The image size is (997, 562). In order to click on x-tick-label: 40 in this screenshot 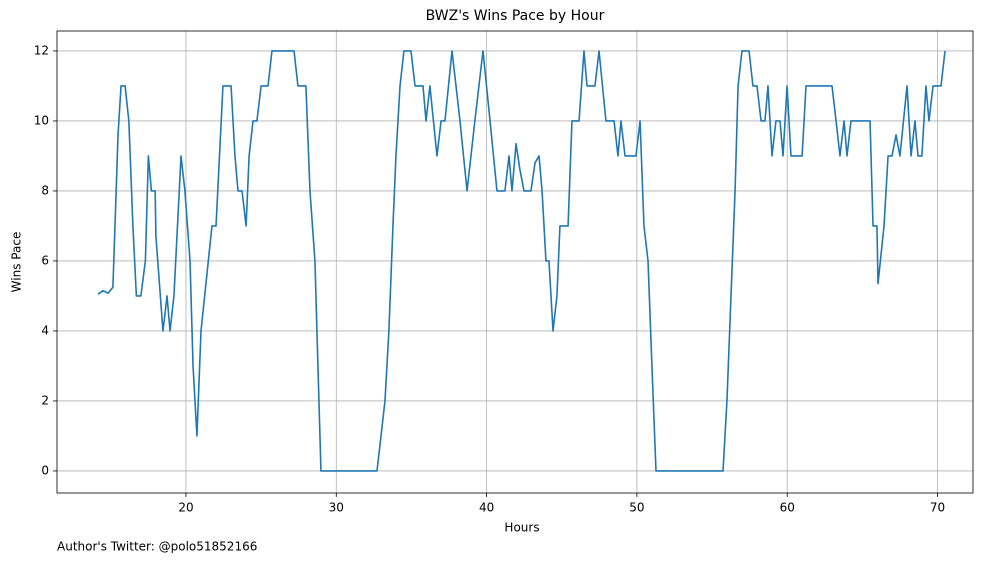, I will do `click(486, 508)`.